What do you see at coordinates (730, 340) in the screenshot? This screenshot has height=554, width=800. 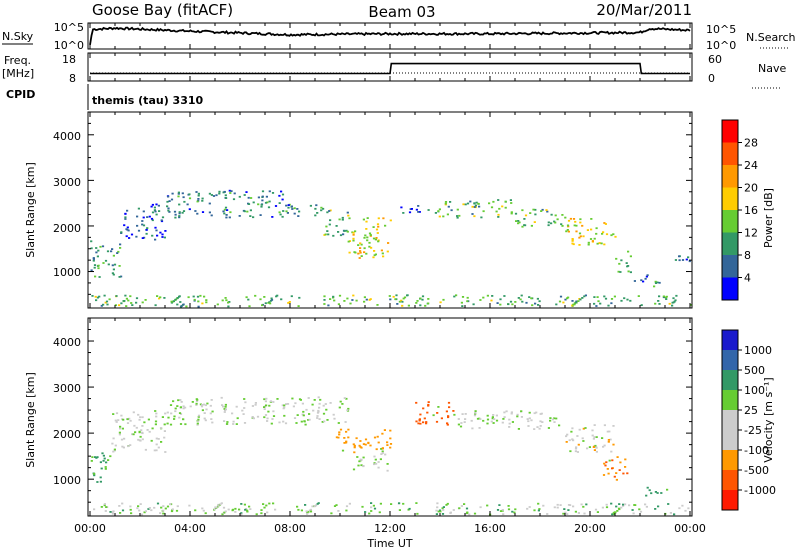 I see `colorbar-cell` at bounding box center [730, 340].